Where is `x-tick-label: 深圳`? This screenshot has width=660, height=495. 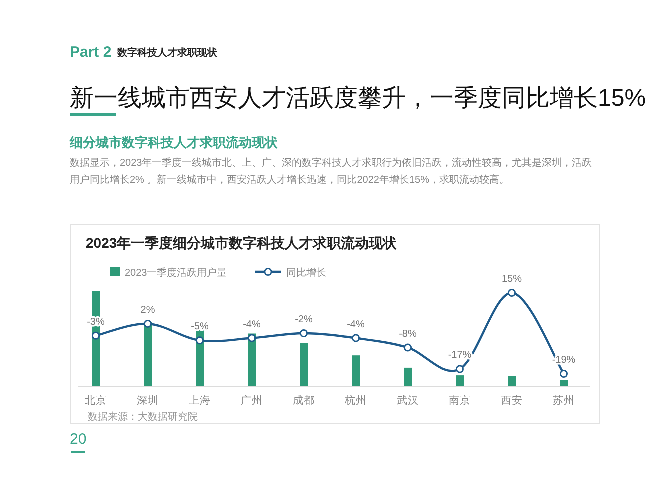 x-tick-label: 深圳 is located at coordinates (148, 400).